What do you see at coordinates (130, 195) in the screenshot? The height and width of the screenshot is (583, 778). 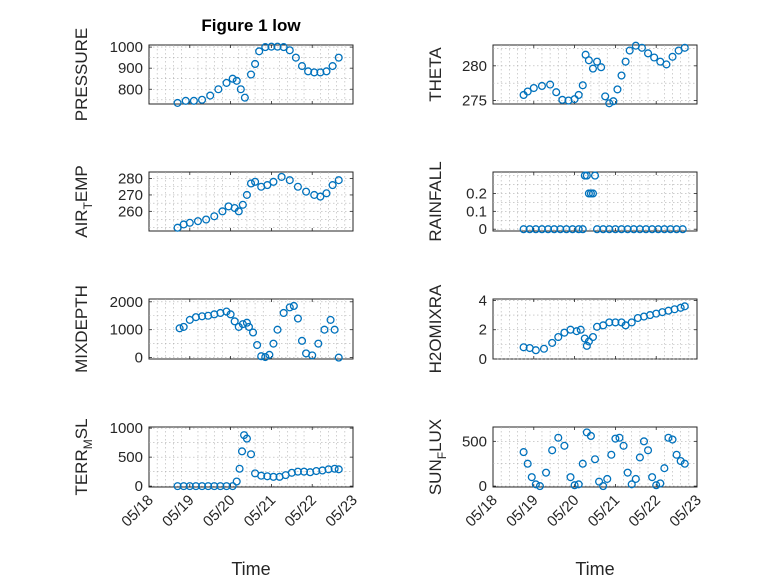 I see `y-tick-label: 270` at bounding box center [130, 195].